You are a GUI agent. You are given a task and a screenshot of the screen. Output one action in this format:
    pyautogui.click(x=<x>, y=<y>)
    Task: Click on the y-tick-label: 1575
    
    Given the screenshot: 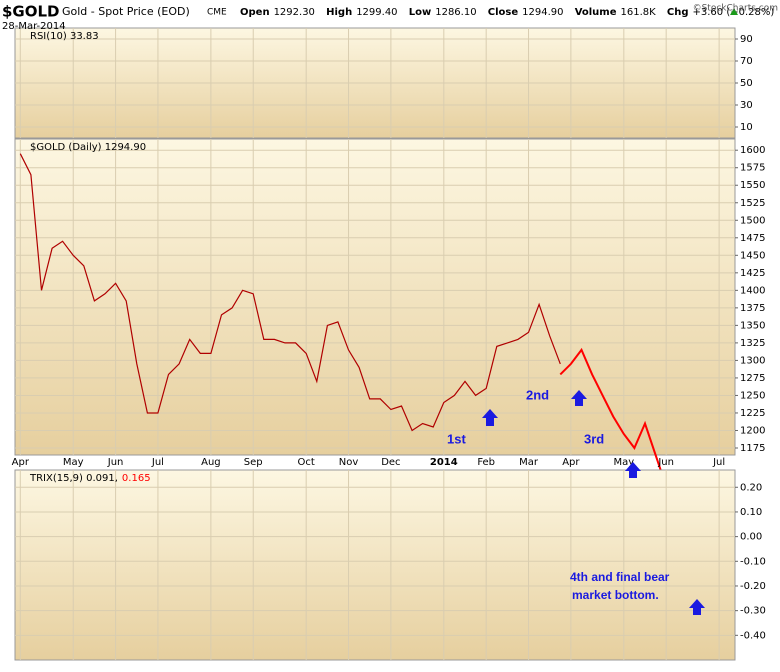 What is the action you would take?
    pyautogui.click(x=752, y=168)
    